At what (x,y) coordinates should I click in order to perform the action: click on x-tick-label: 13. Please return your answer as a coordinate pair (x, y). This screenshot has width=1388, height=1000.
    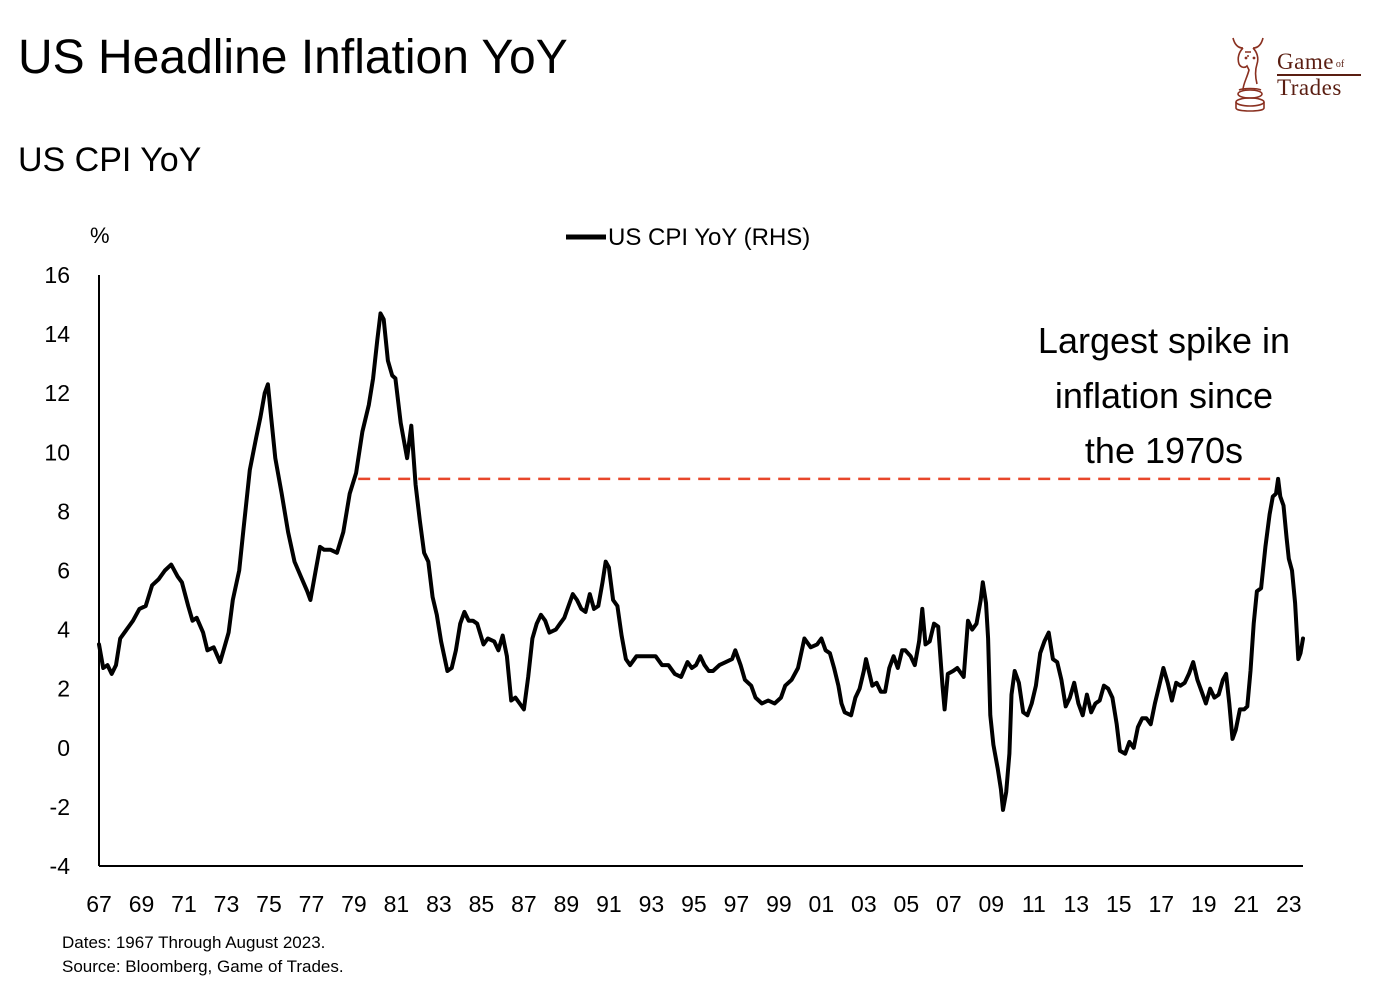
    Looking at the image, I should click on (1077, 904).